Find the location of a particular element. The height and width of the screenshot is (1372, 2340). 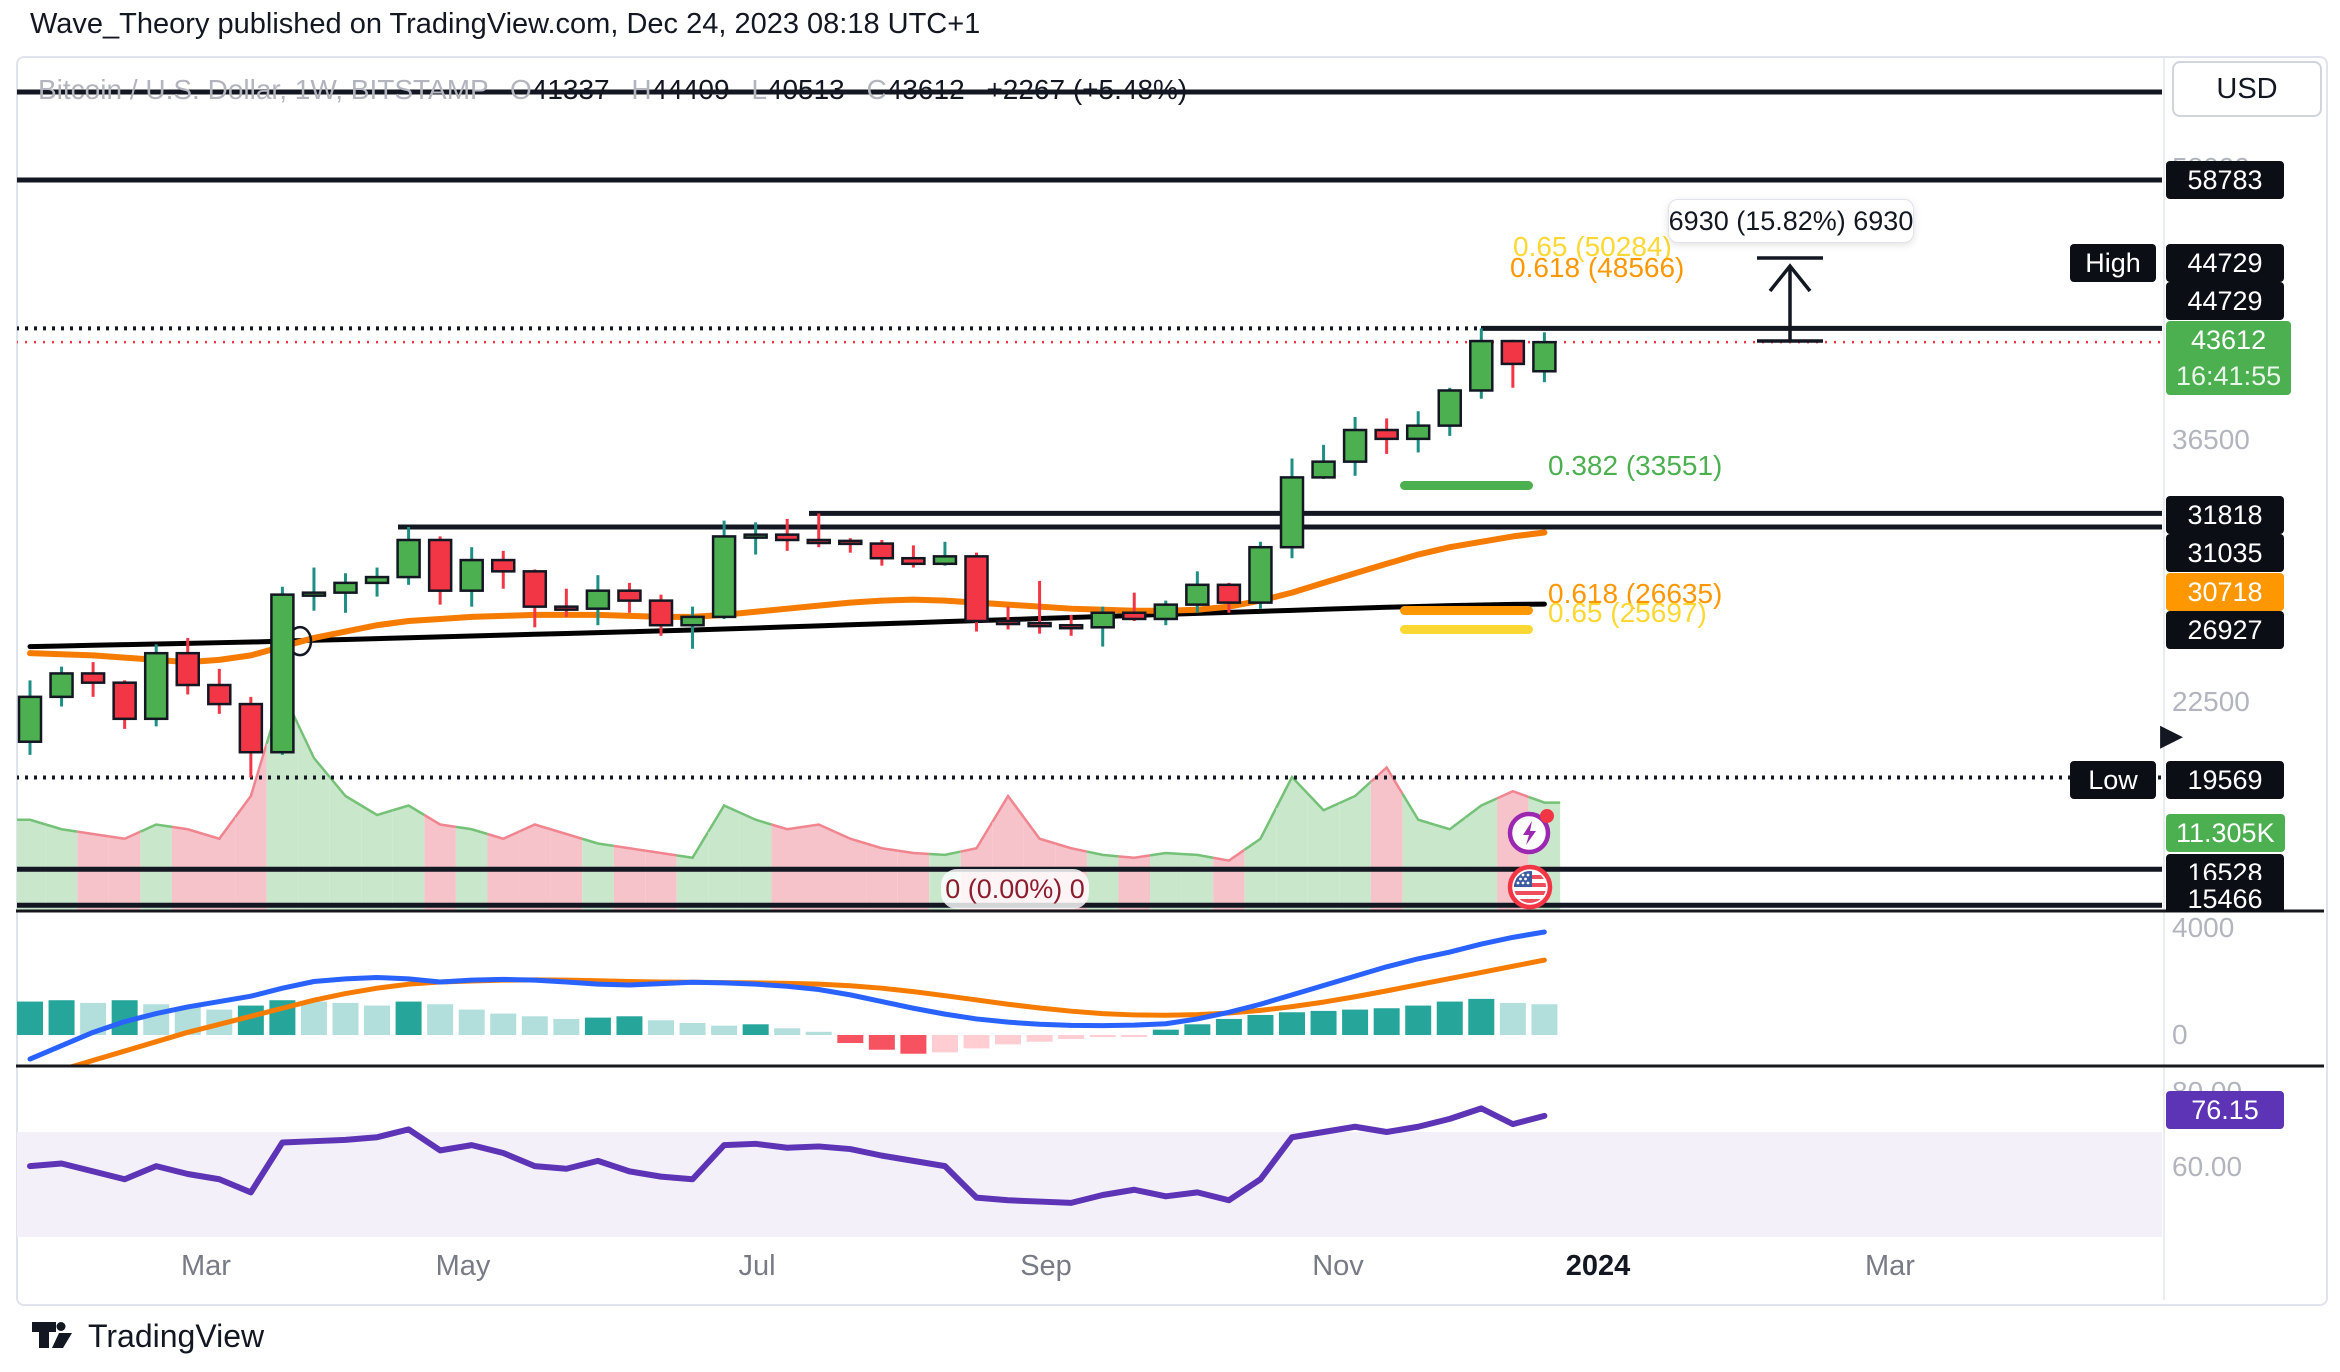

fib-label-065-upper: 0.65 (50284) is located at coordinates (1592, 246).